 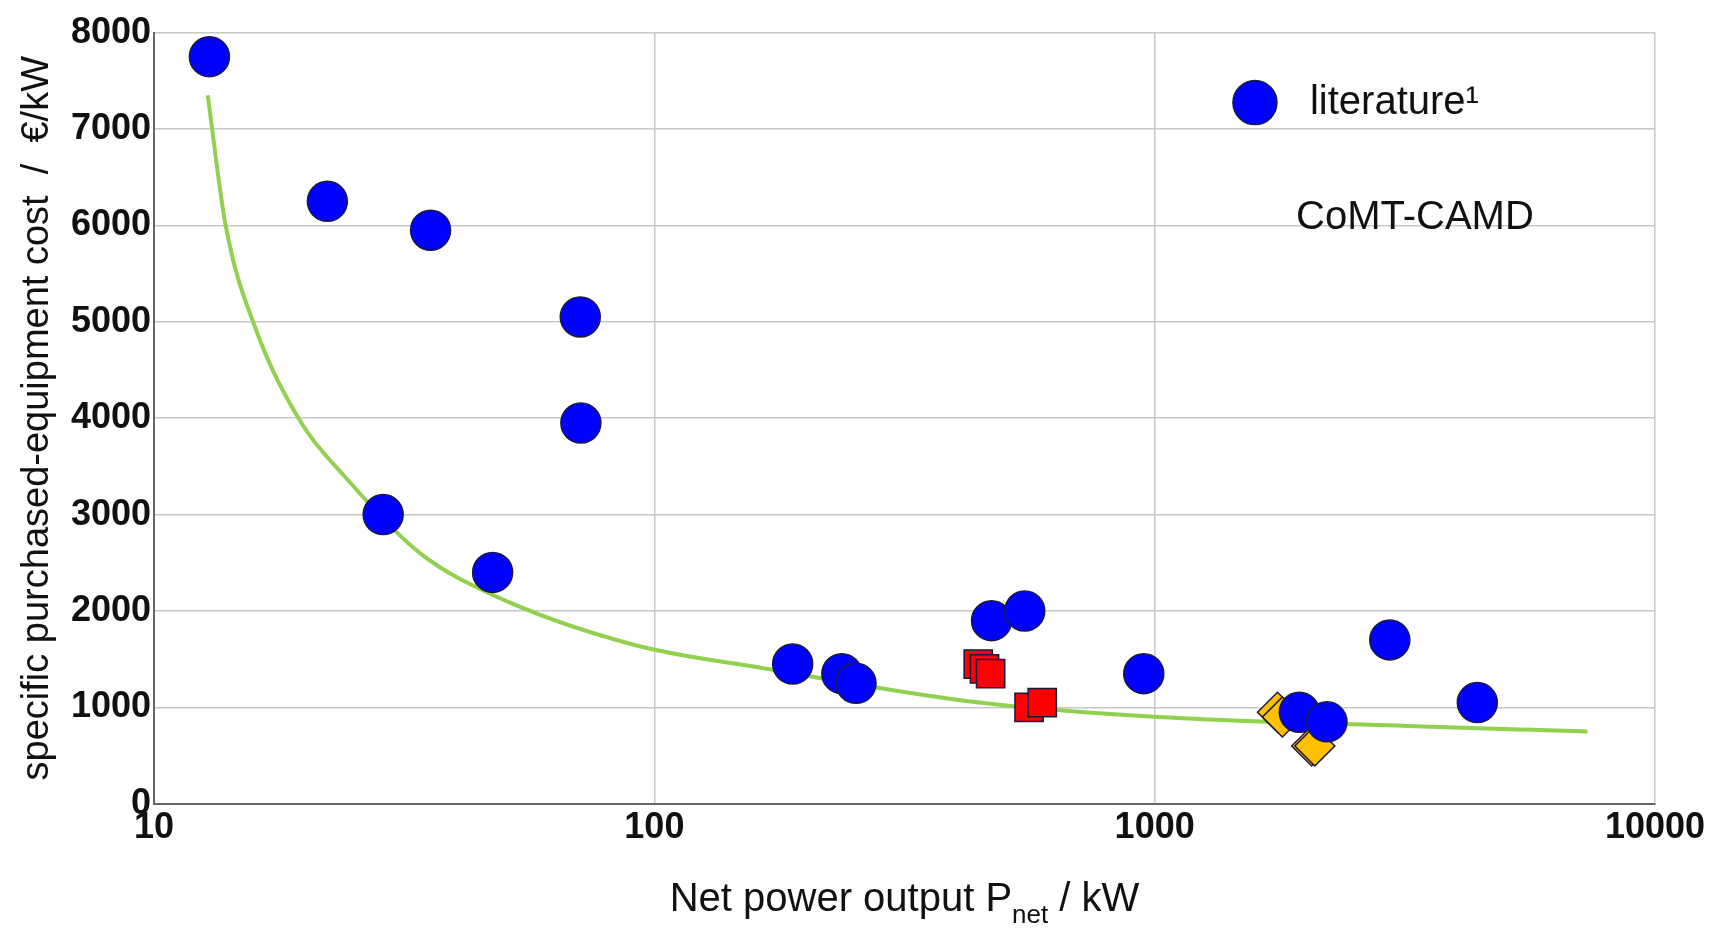 I want to click on y-axis-title: specific purchased-equipment cost / €/kW, so click(x=35, y=418).